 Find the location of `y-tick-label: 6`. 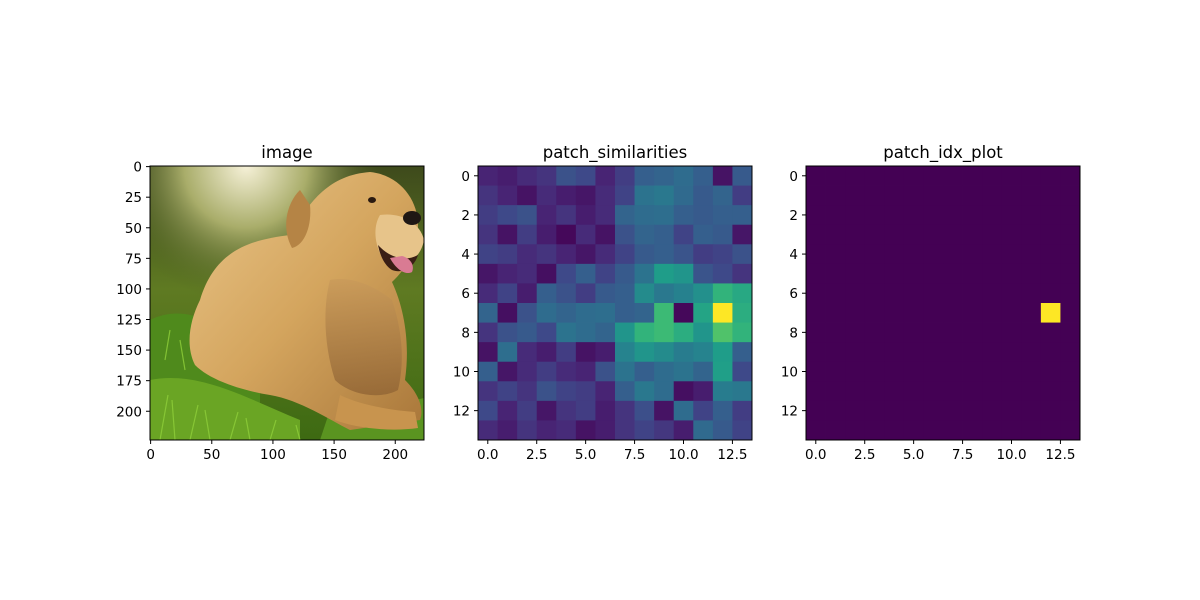

y-tick-label: 6 is located at coordinates (465, 294).